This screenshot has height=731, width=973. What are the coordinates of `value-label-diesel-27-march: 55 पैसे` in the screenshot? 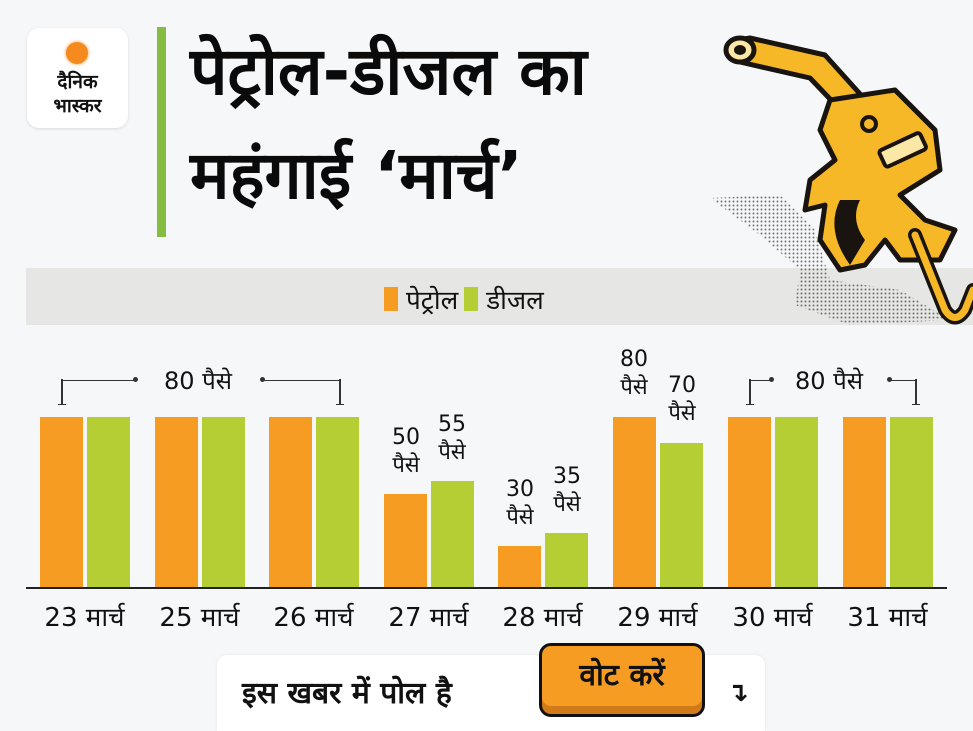 It's located at (452, 438).